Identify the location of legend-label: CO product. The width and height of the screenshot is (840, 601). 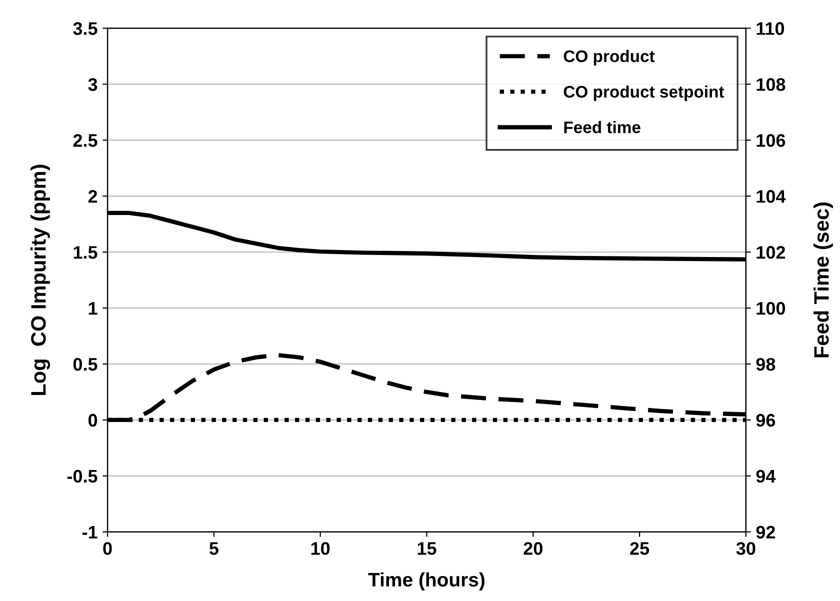
(609, 58).